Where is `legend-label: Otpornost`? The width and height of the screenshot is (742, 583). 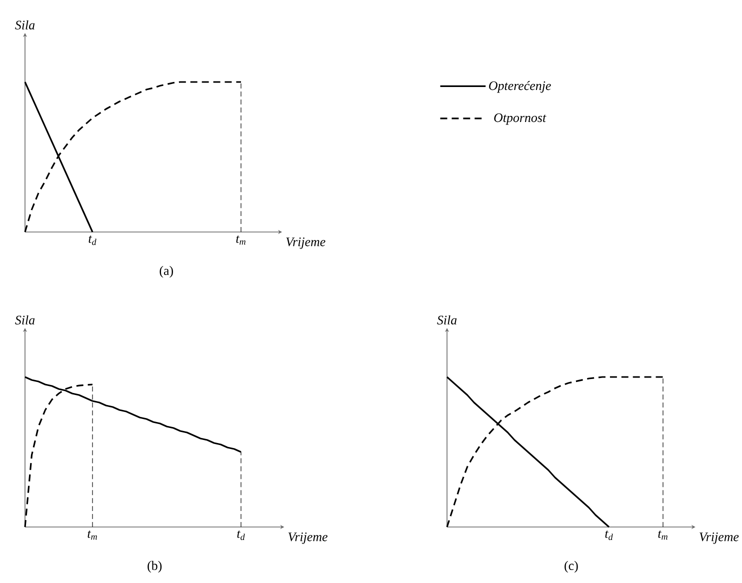
legend-label: Otpornost is located at coordinates (520, 119).